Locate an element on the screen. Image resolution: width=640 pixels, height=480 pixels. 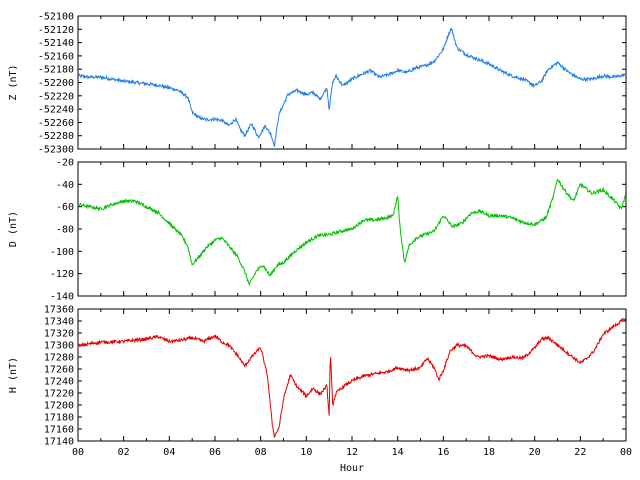
y-tick-label: 17280 is located at coordinates (59, 358).